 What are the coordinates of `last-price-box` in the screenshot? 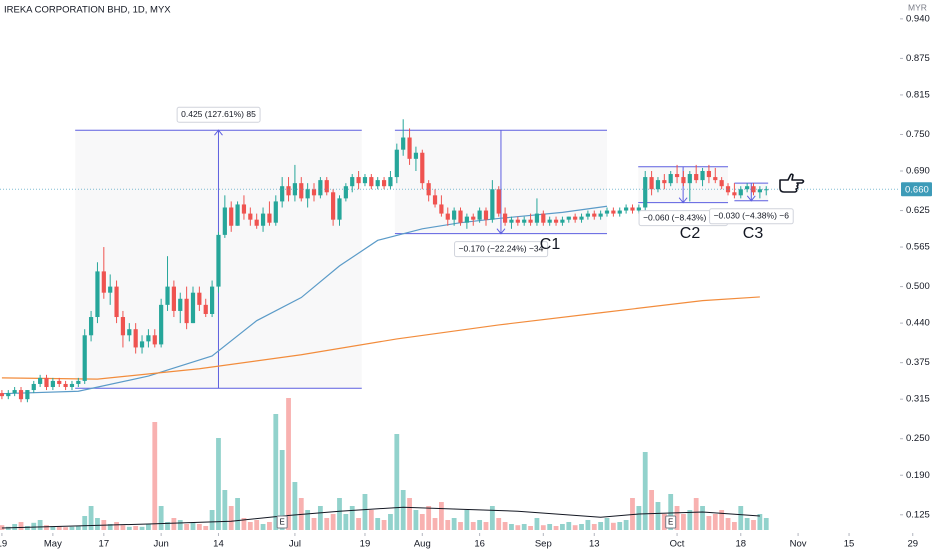 It's located at (916, 189).